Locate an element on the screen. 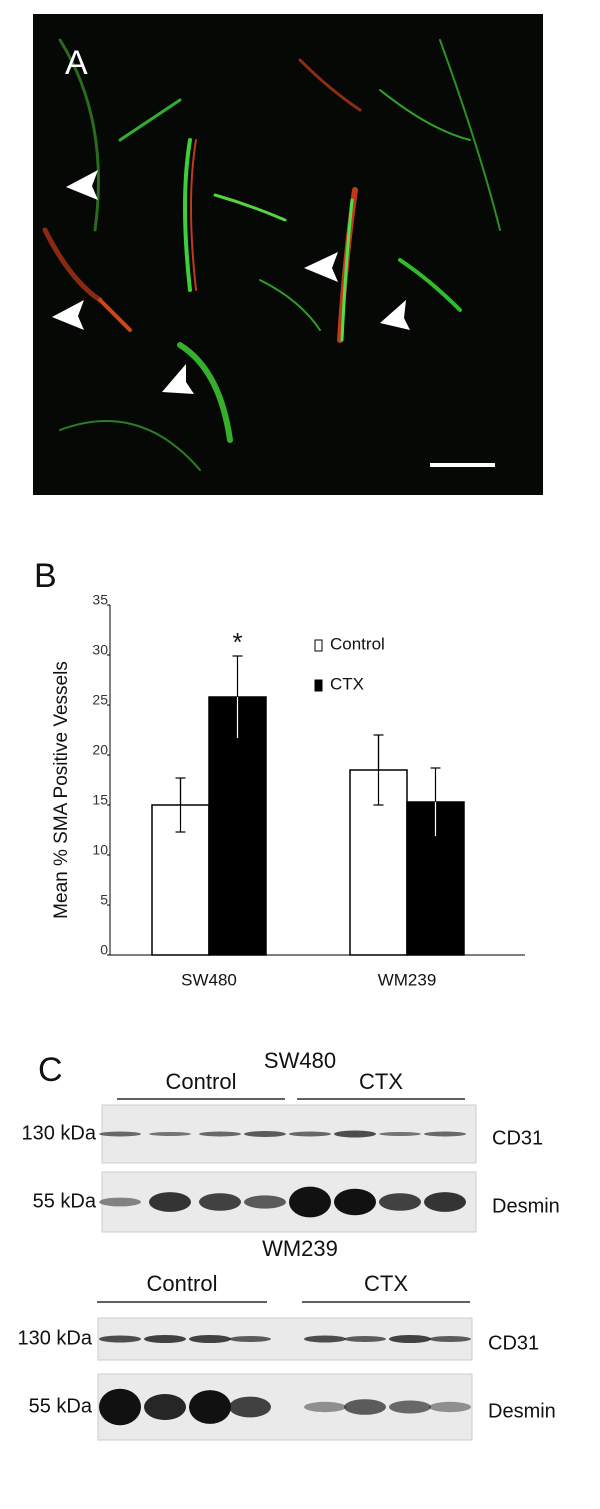 This screenshot has height=1509, width=600. x-tick-label: WM239 is located at coordinates (407, 979).